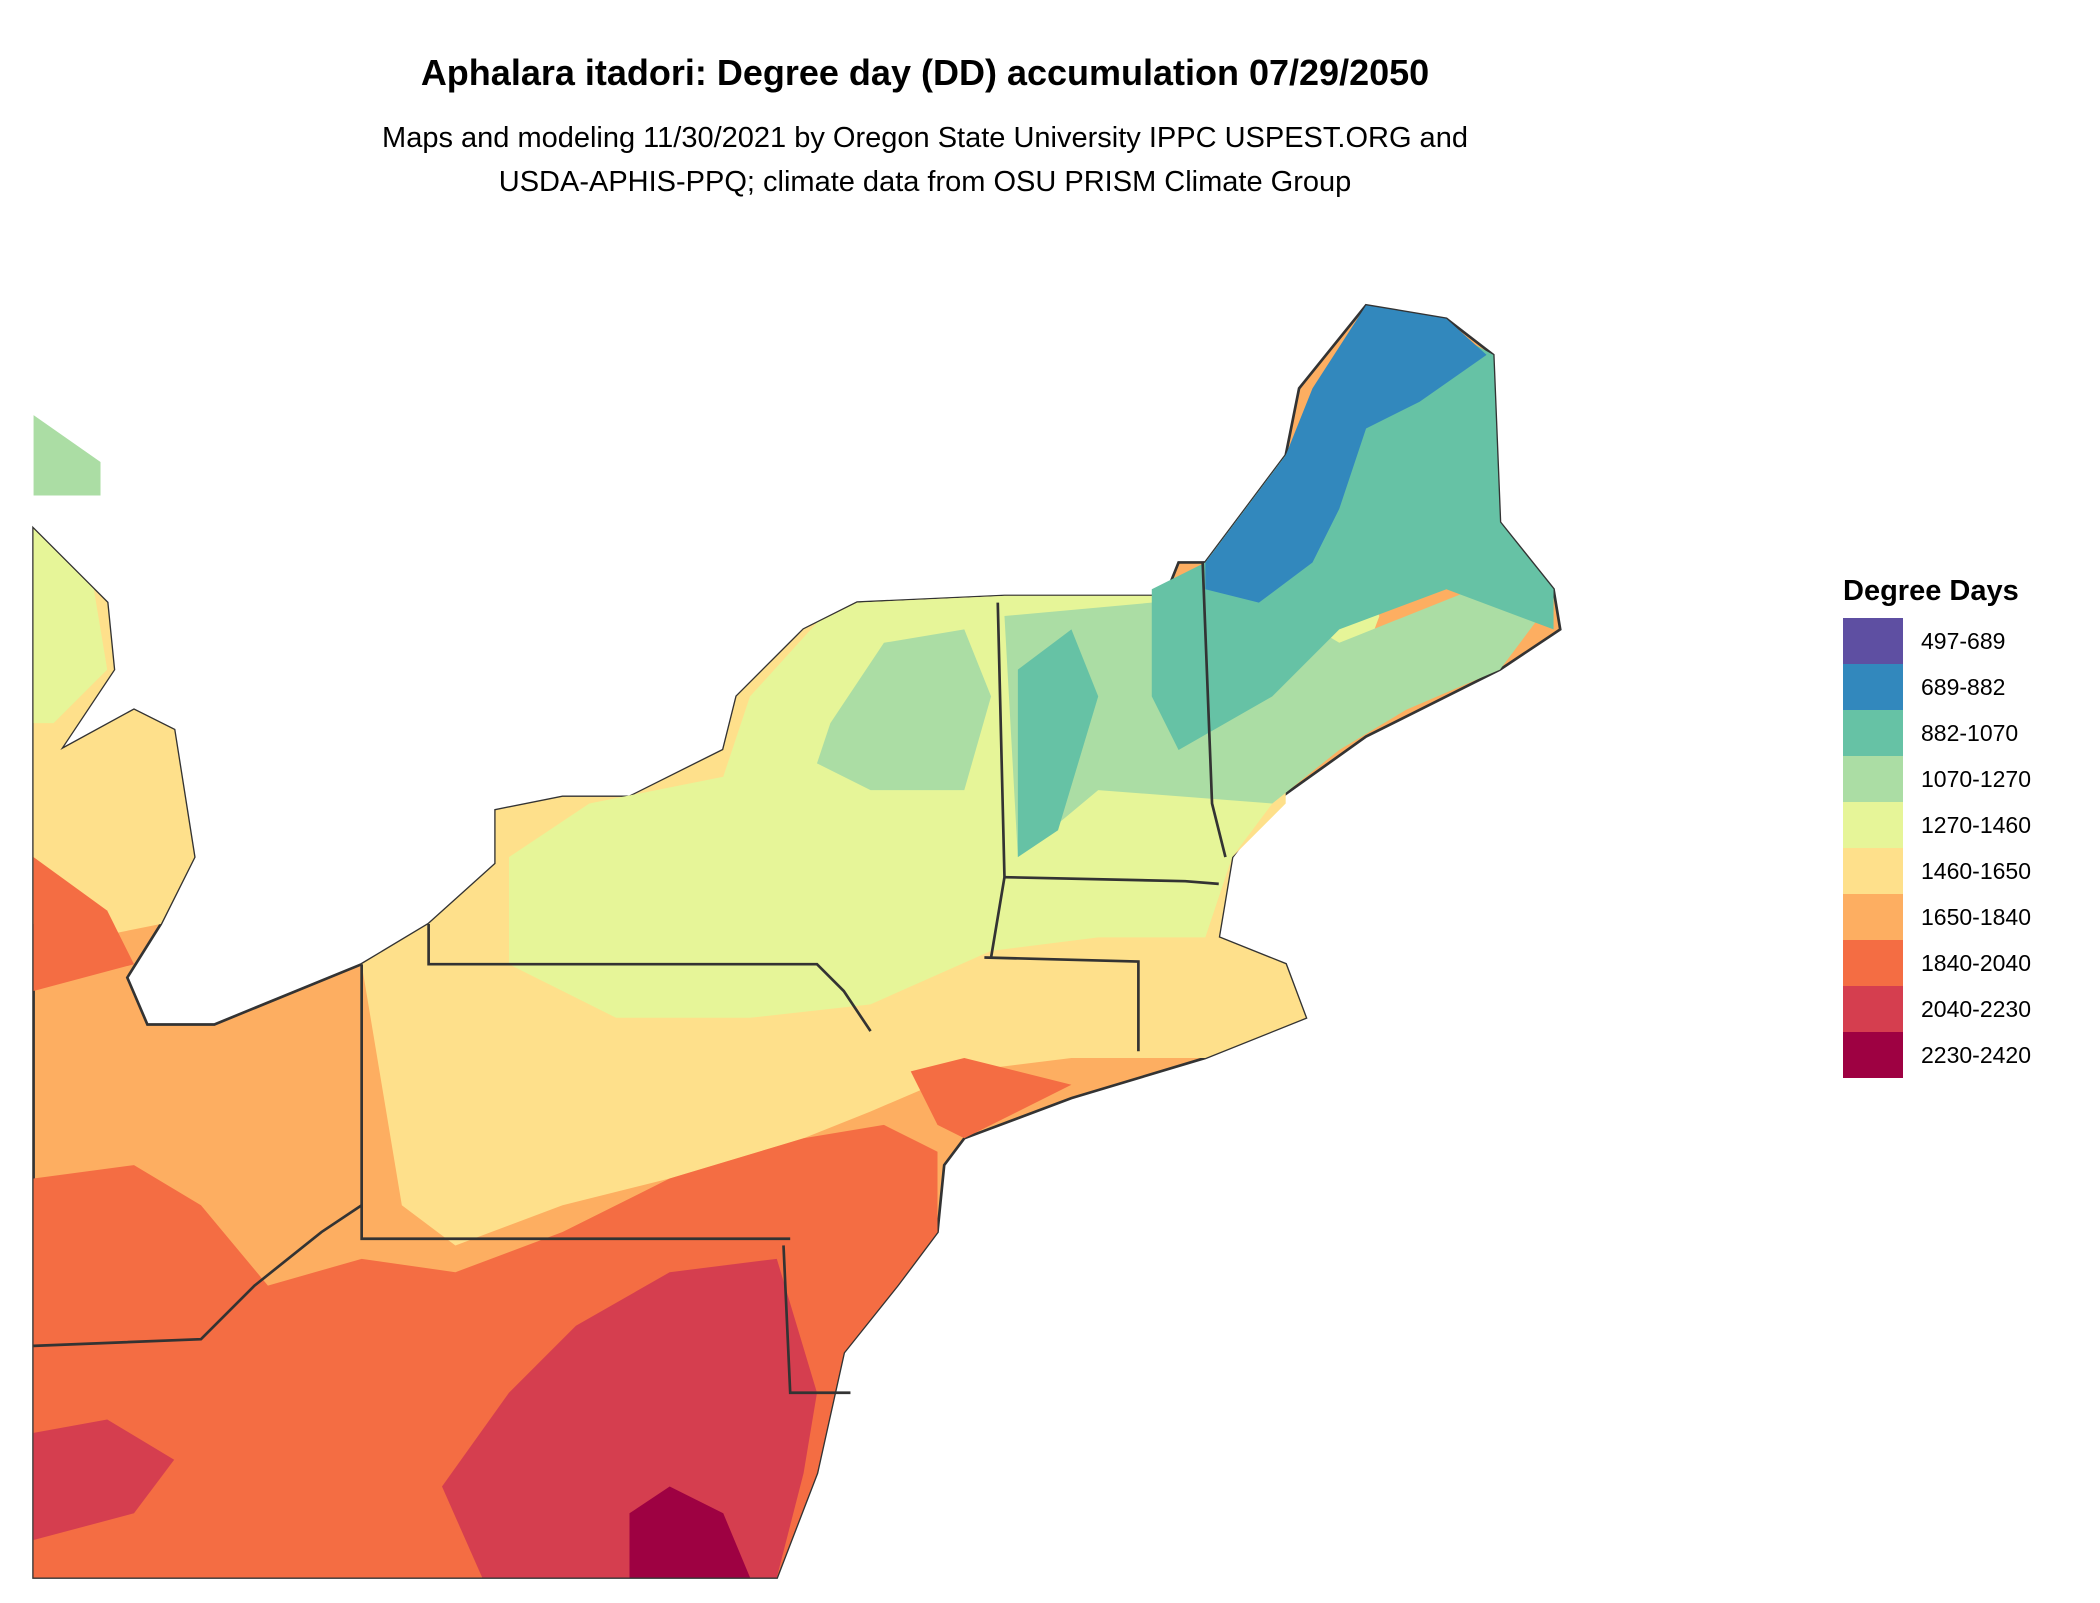  I want to click on legend-item: 1840-2040, so click(1937, 963).